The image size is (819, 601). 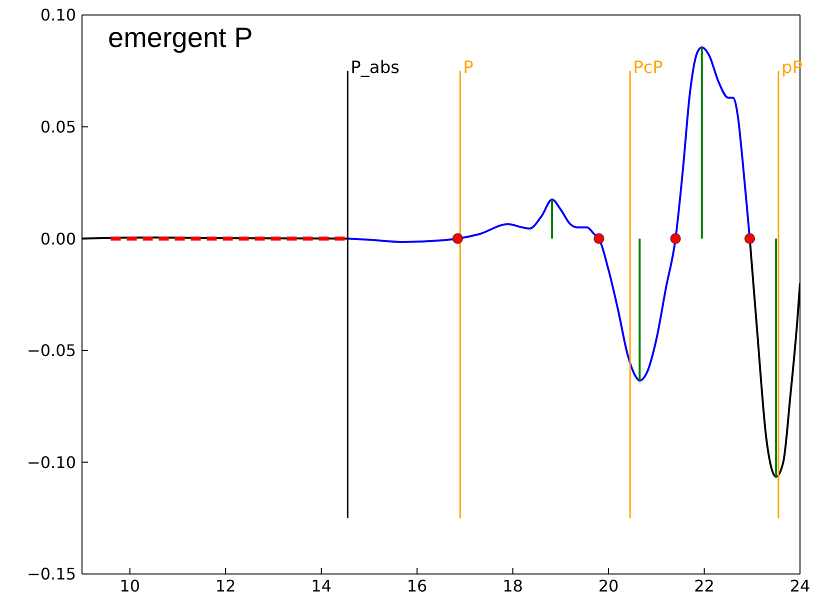 I want to click on series-label: P_abs, so click(x=375, y=68).